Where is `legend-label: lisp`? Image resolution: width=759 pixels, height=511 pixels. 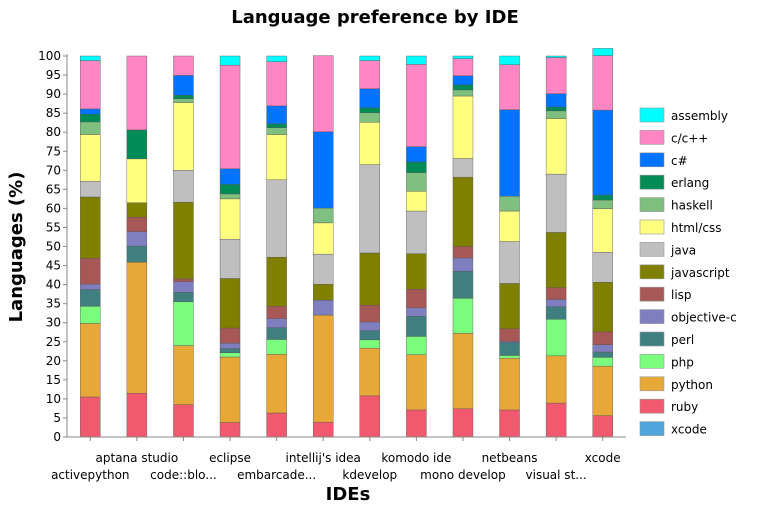 legend-label: lisp is located at coordinates (681, 295).